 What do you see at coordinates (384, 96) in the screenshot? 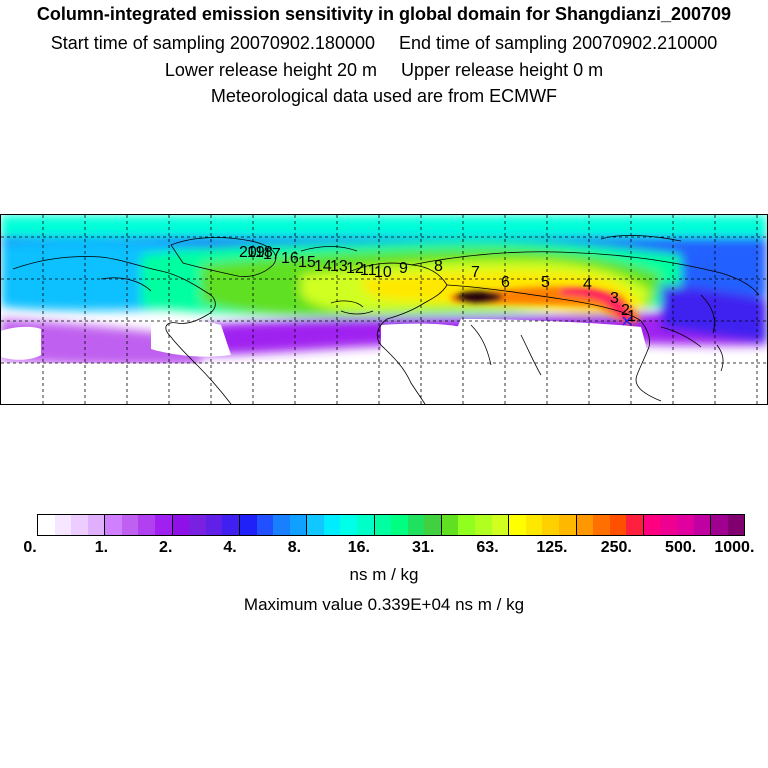
I see `met-data-label: Meteorological data used are from ECMWF` at bounding box center [384, 96].